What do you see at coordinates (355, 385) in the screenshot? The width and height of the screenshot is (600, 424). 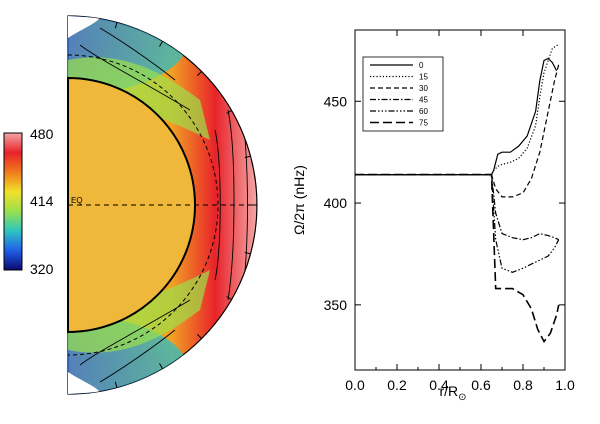 I see `x-tick-label: 0.0` at bounding box center [355, 385].